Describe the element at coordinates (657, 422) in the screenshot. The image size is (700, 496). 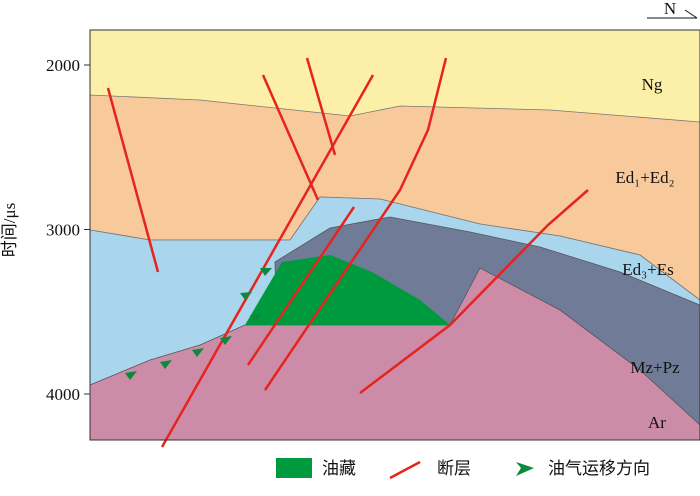
I see `layer-label: Ar` at that location.